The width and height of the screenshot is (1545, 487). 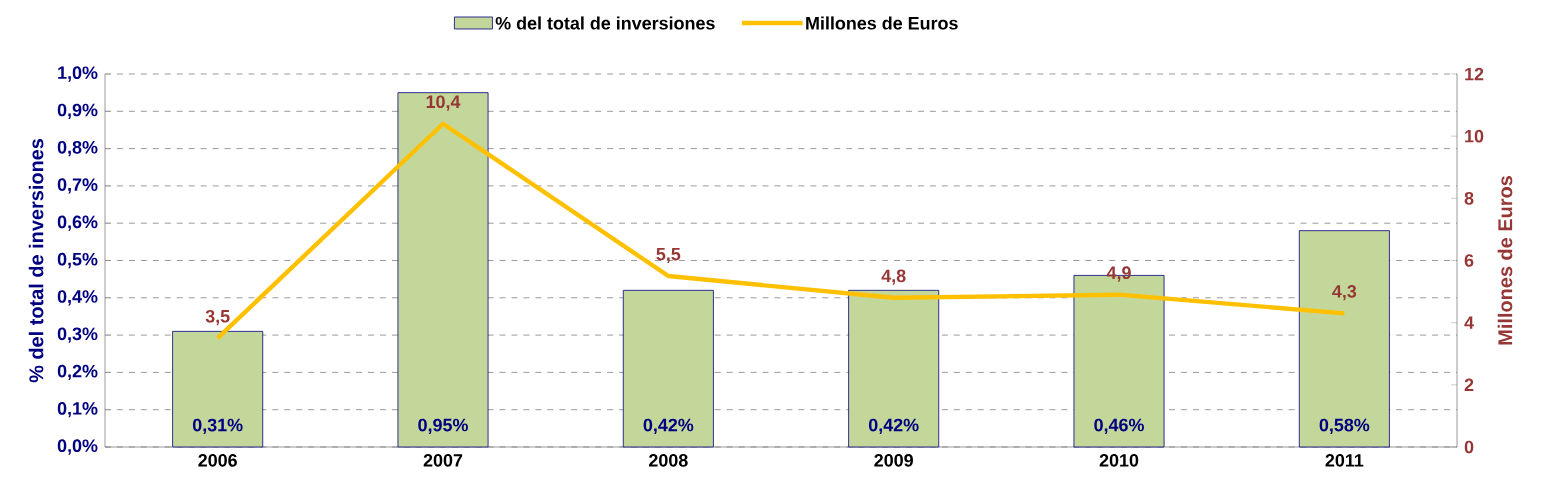 What do you see at coordinates (217, 426) in the screenshot?
I see `data-label: 0,31%` at bounding box center [217, 426].